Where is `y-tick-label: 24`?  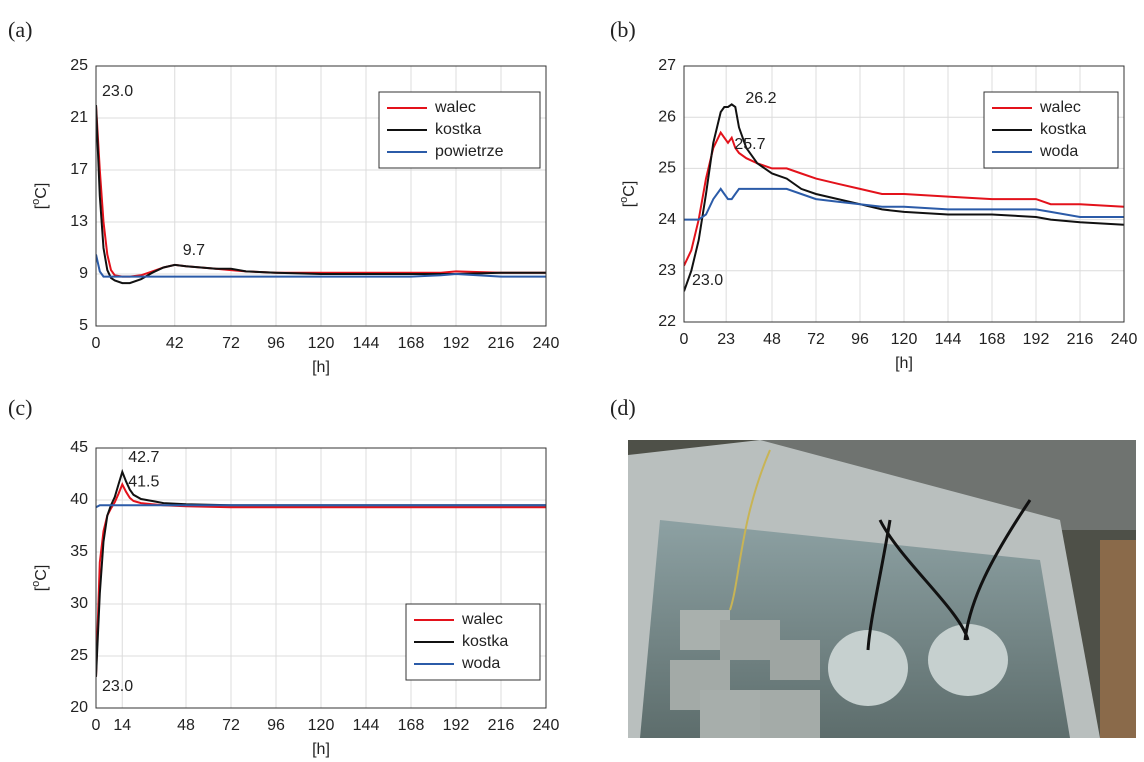
y-tick-label: 24 is located at coordinates (667, 219).